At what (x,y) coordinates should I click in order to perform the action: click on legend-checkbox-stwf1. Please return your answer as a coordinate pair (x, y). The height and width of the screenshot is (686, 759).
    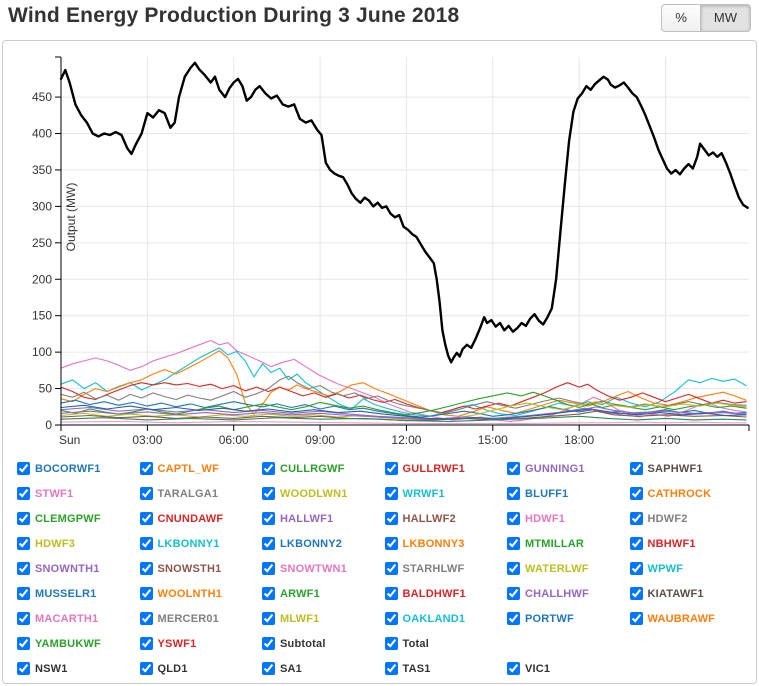
    Looking at the image, I should click on (23, 493).